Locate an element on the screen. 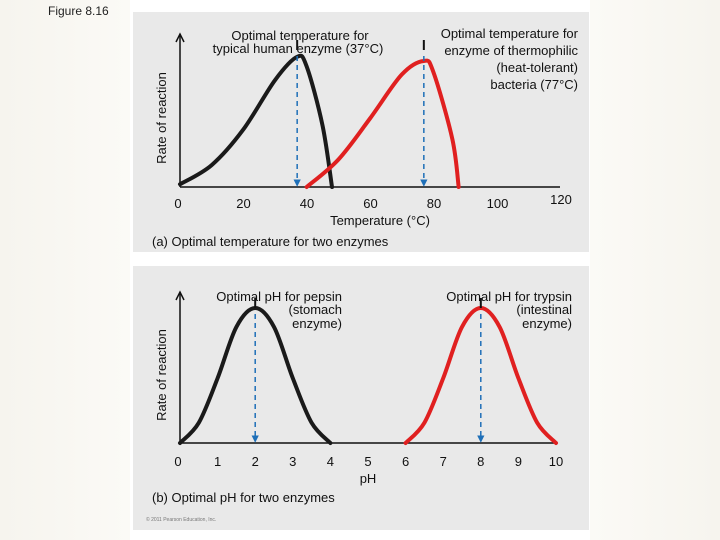 This screenshot has width=720, height=540. chart-b-ylabel: Rate of reaction is located at coordinates (161, 375).